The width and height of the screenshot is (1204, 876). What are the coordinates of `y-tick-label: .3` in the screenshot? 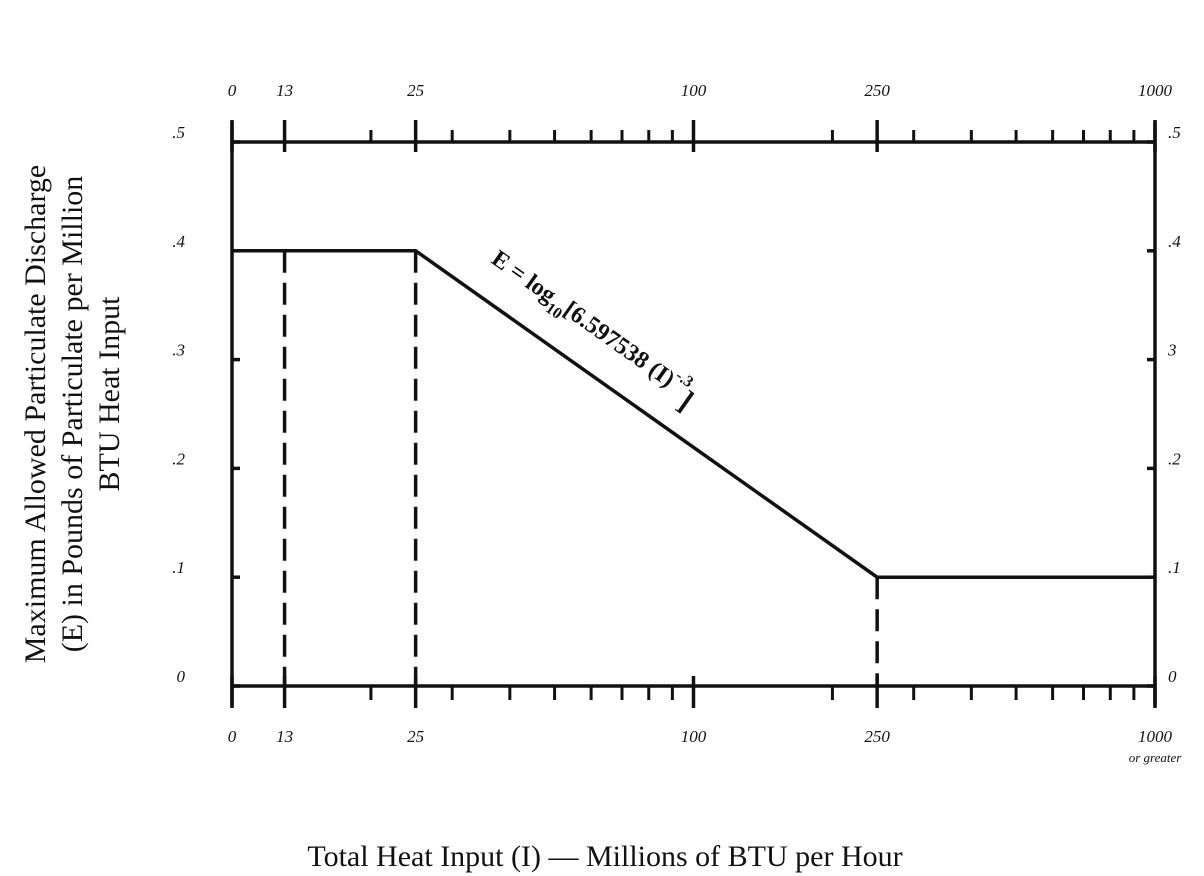 It's located at (178, 350).